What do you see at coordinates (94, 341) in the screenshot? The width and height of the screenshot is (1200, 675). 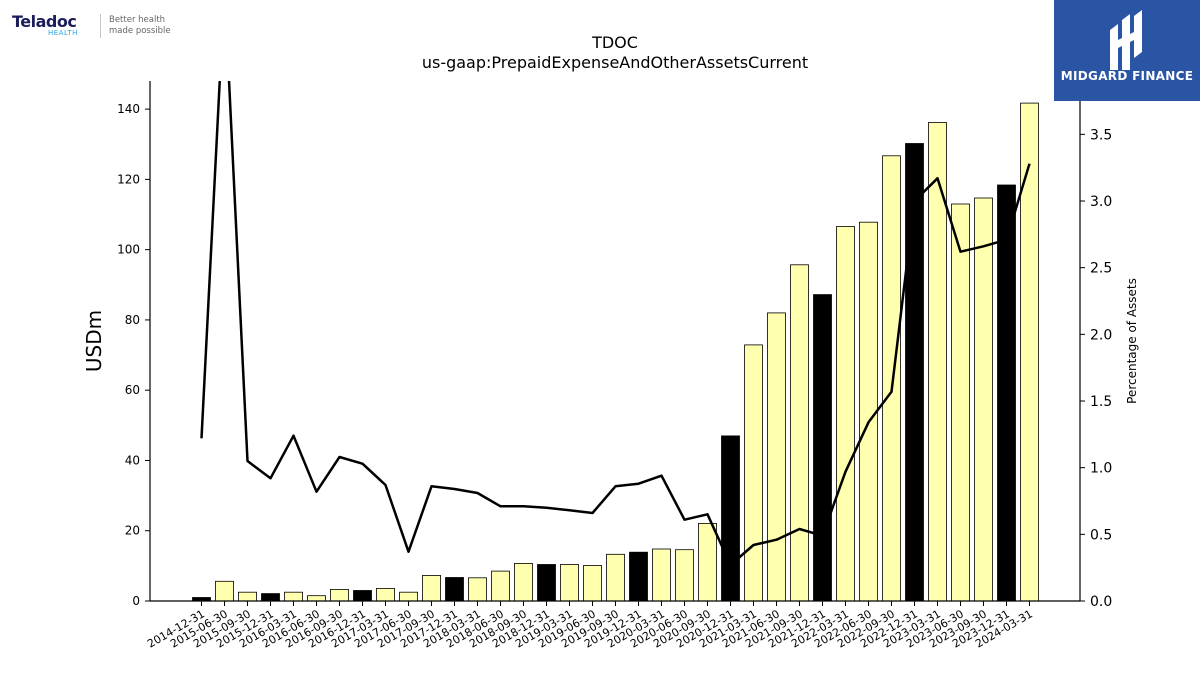 I see `y-axis-label: USDm` at bounding box center [94, 341].